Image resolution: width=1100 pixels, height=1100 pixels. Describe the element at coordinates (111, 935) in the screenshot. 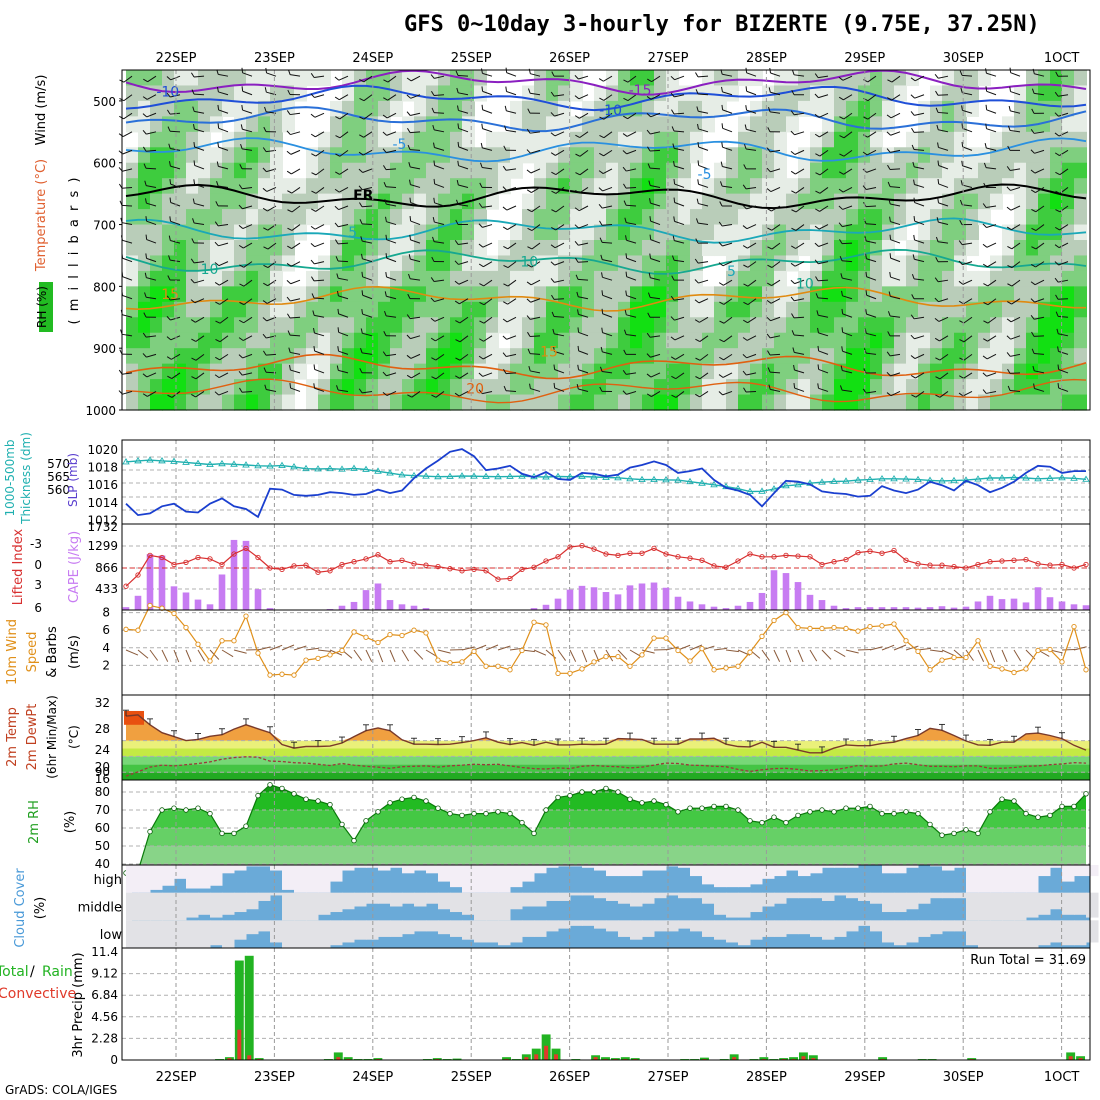

I see `cloud-level-label: low` at that location.